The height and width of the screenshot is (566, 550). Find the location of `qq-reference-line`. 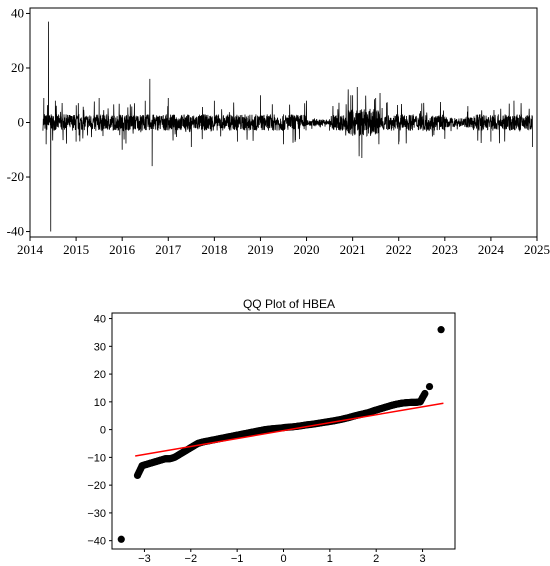

qq-reference-line is located at coordinates (289, 429).